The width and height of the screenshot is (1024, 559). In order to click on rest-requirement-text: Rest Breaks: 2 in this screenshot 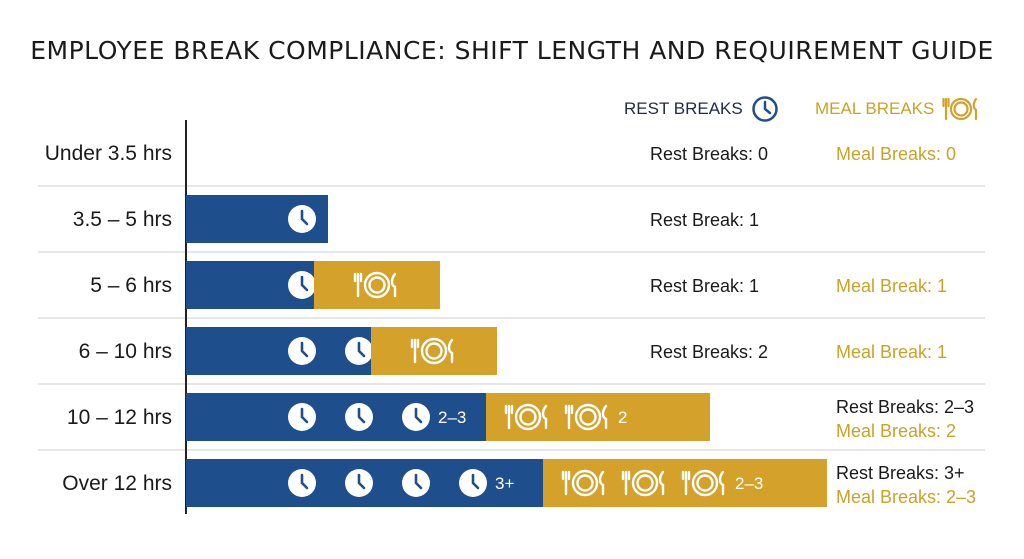, I will do `click(709, 352)`.